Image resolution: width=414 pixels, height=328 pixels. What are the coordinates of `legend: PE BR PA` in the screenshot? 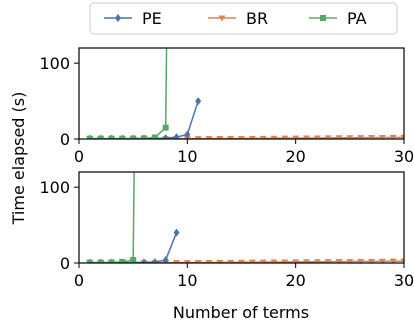 It's located at (243, 18).